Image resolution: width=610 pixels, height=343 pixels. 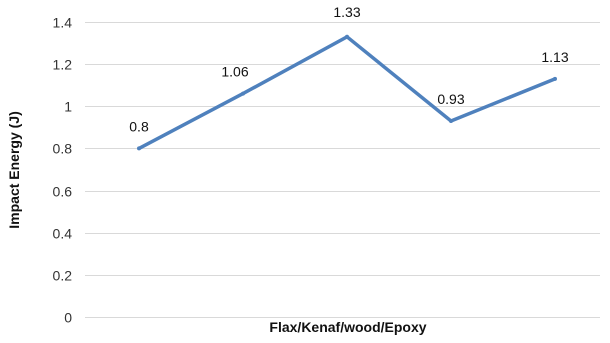 I want to click on y-tick-label: 1, so click(x=68, y=107).